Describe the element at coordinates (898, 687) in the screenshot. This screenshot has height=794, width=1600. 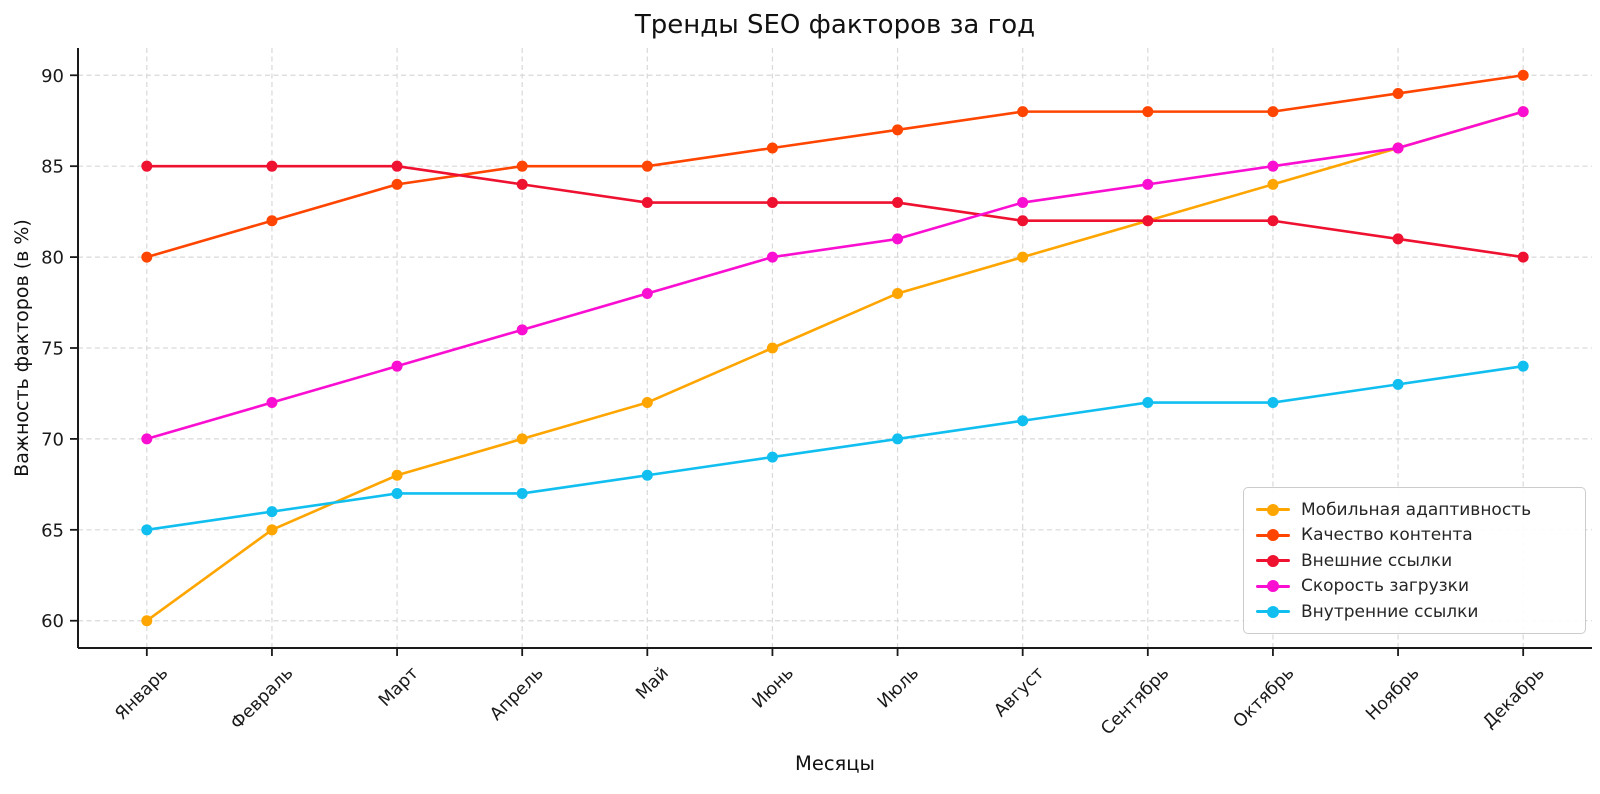
I see `x-tick-label: Июль` at that location.